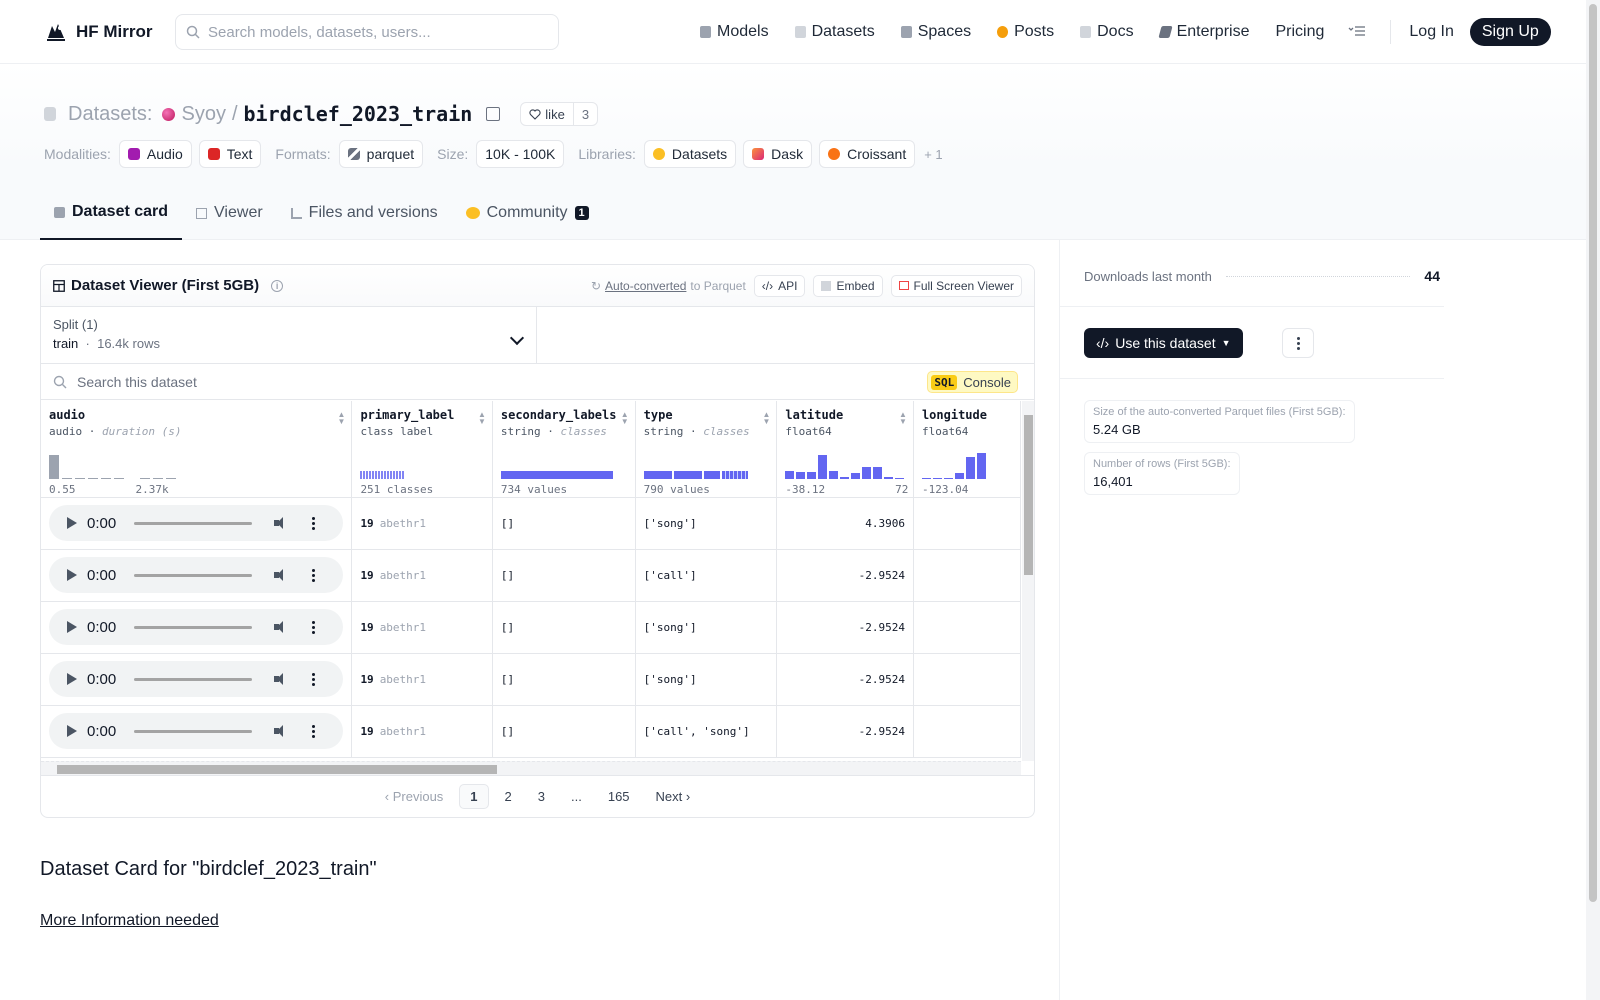  What do you see at coordinates (778, 154) in the screenshot?
I see `tag-dask: Dask` at bounding box center [778, 154].